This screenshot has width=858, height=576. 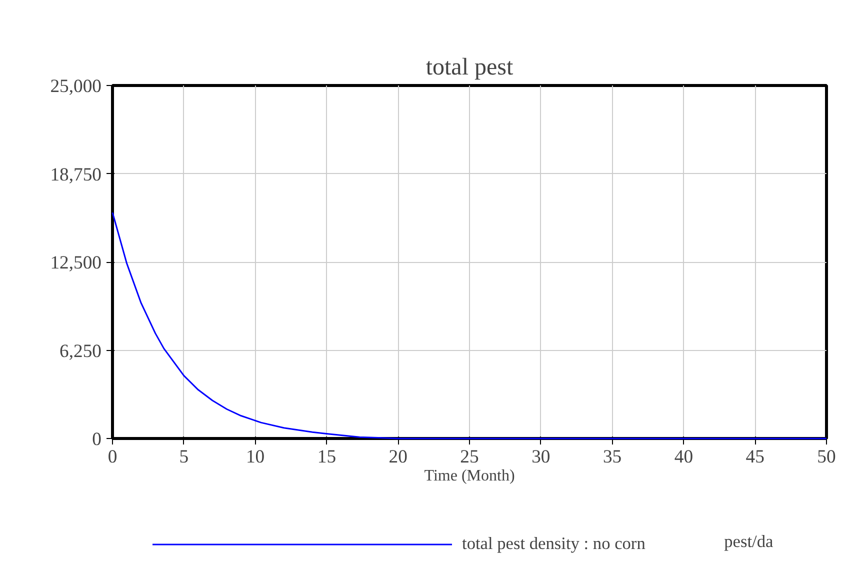 What do you see at coordinates (749, 541) in the screenshot?
I see `text: pest/da` at bounding box center [749, 541].